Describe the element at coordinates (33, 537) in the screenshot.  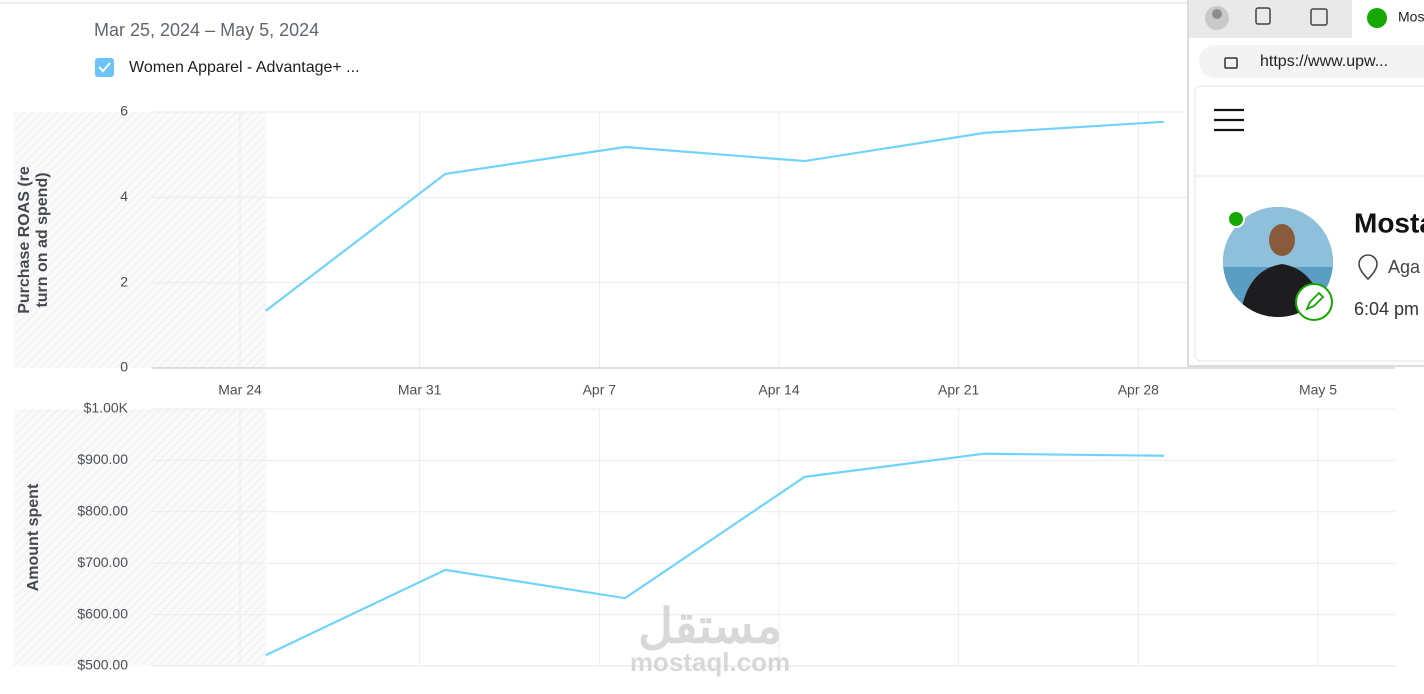
I see `y-axis-label: Amount spent` at that location.